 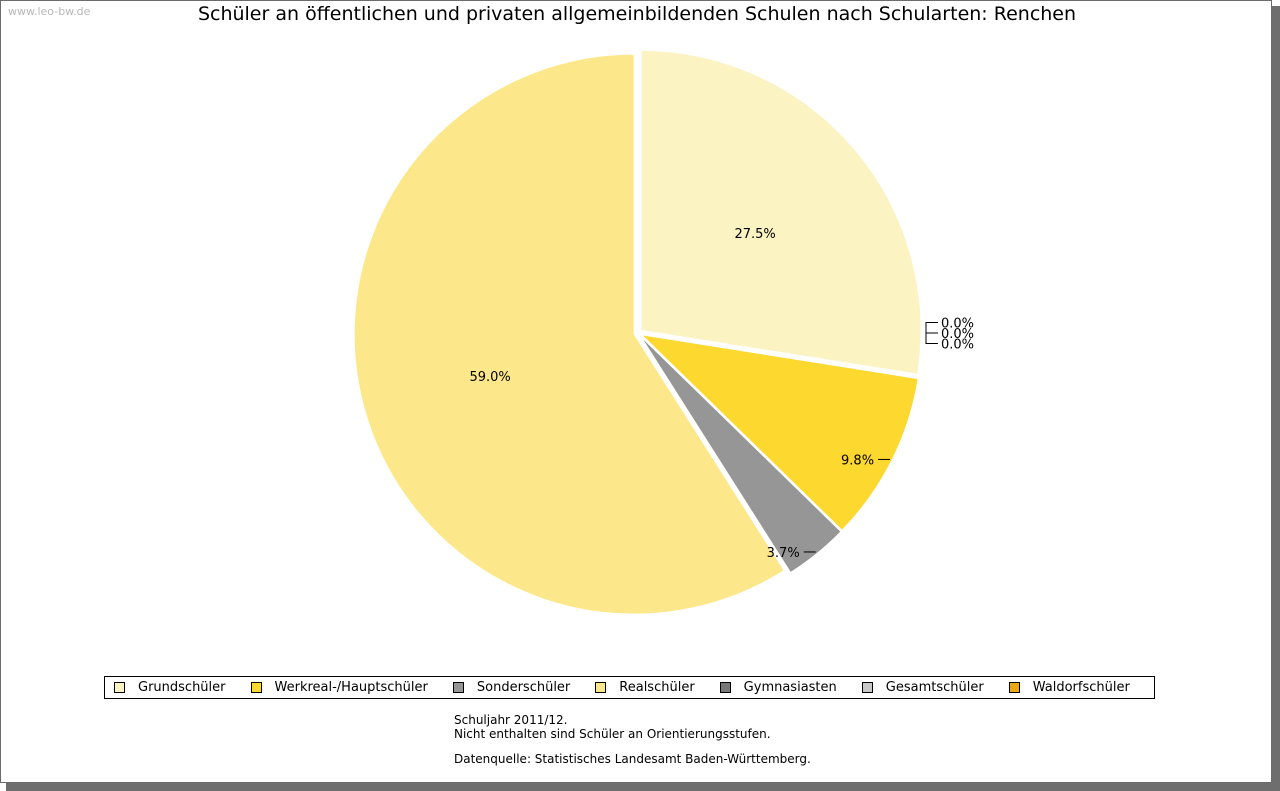 I want to click on legend-item-sondersch-ler: Sonderschüler, so click(x=511, y=687).